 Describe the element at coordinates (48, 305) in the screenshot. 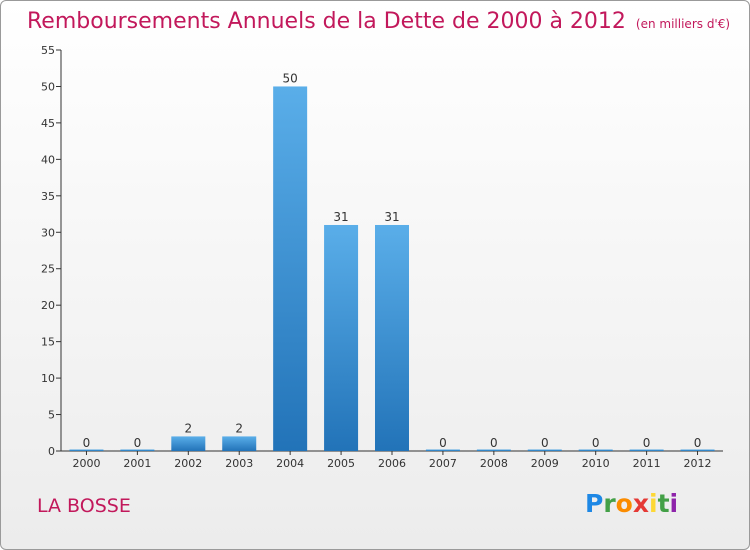

I see `y-tick-label: 20` at that location.